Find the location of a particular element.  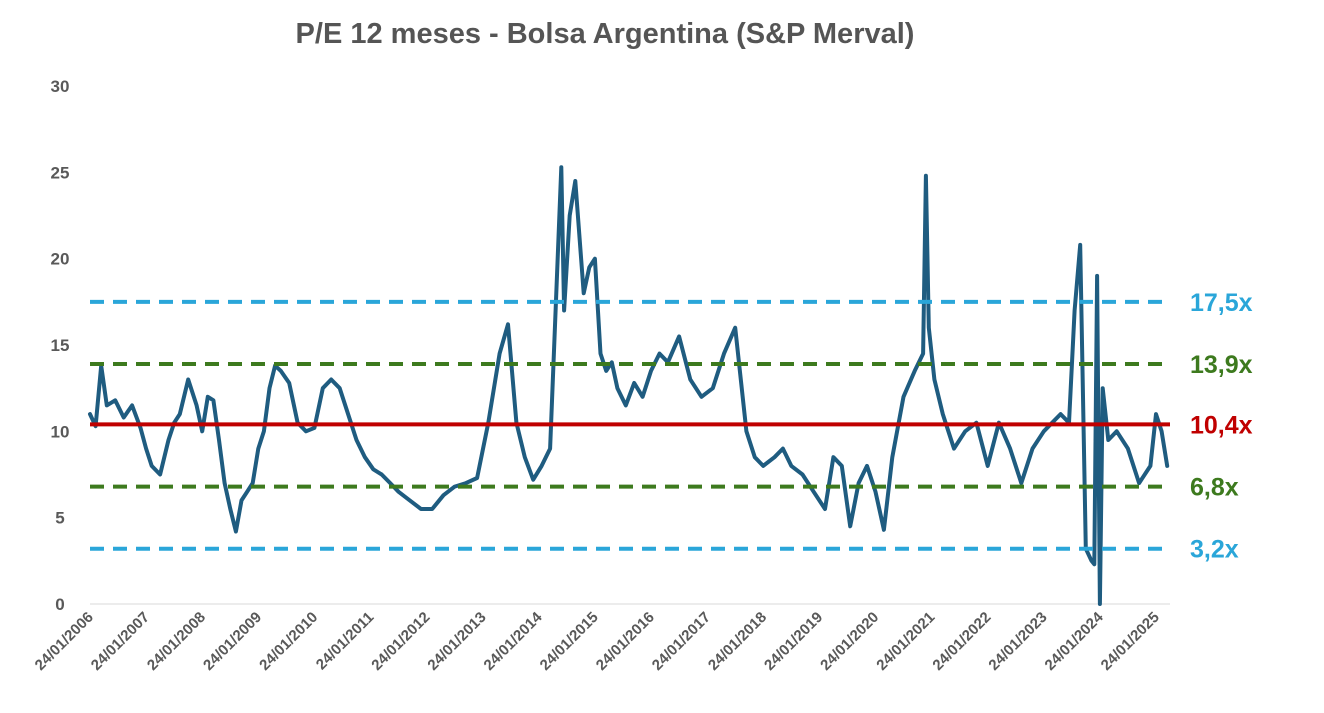

x-tick-label: 24/01/2012 is located at coordinates (400, 641).